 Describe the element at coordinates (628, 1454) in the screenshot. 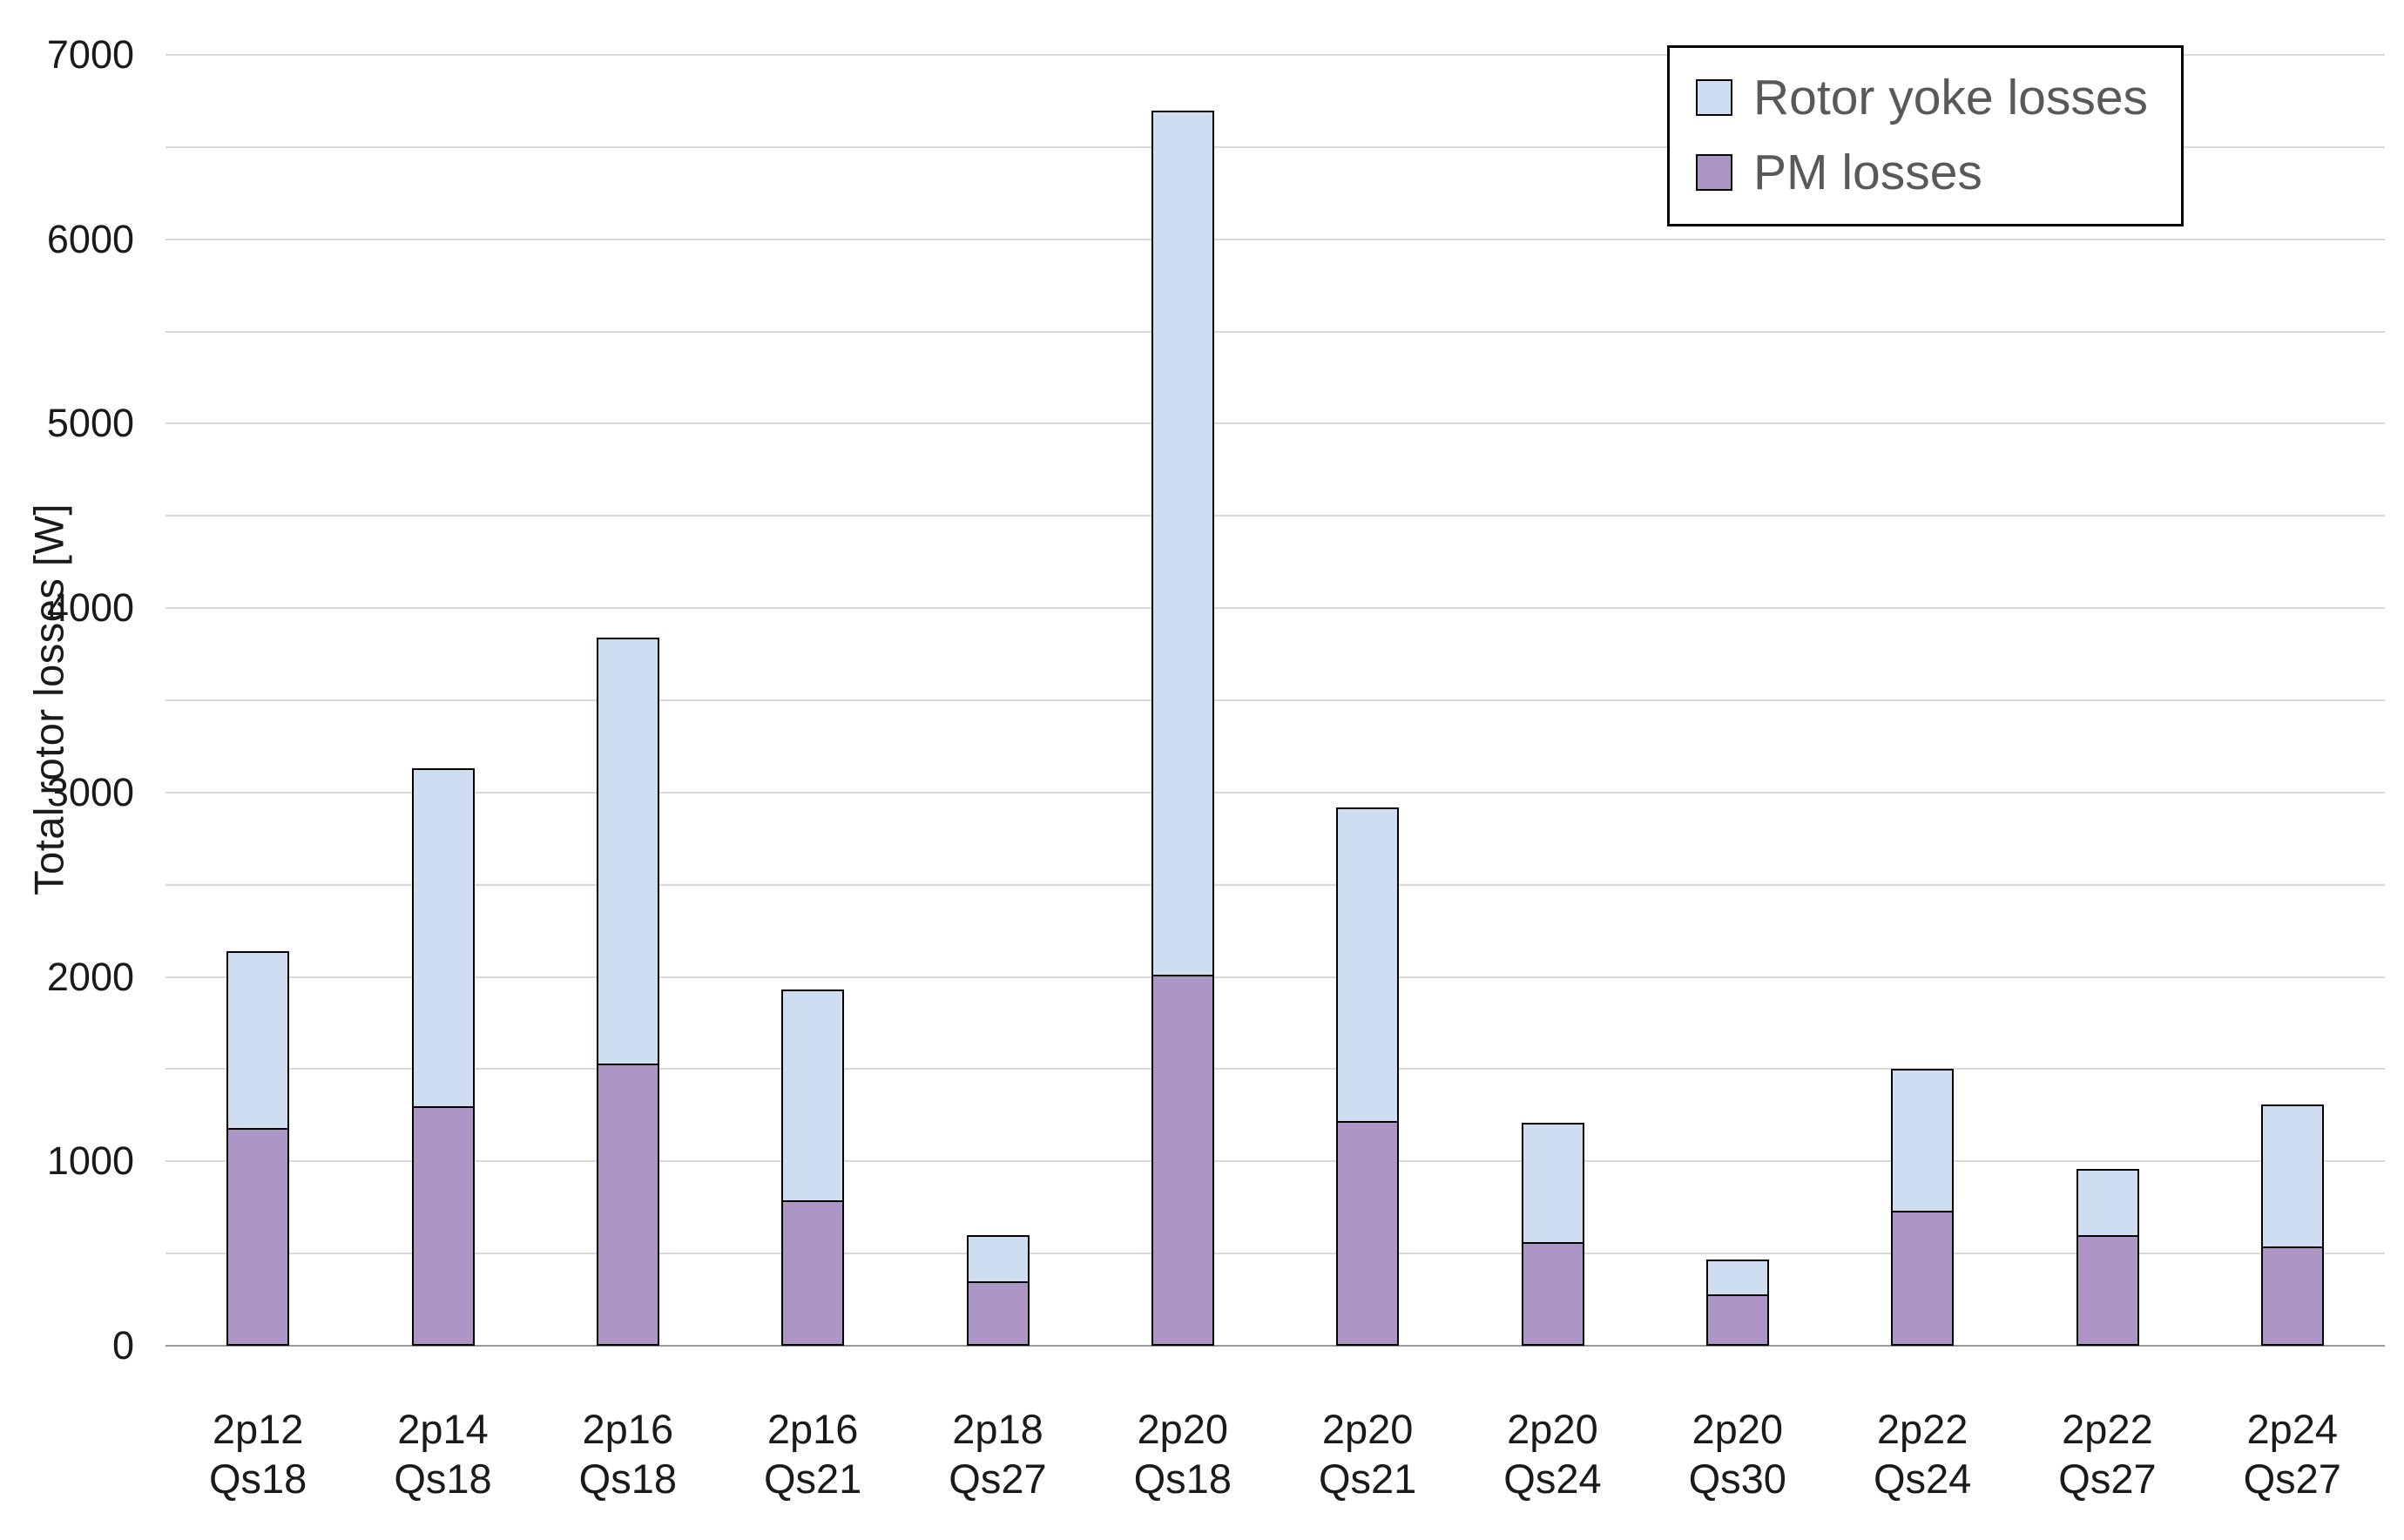

I see `category-label: 2p16 Qs18` at that location.